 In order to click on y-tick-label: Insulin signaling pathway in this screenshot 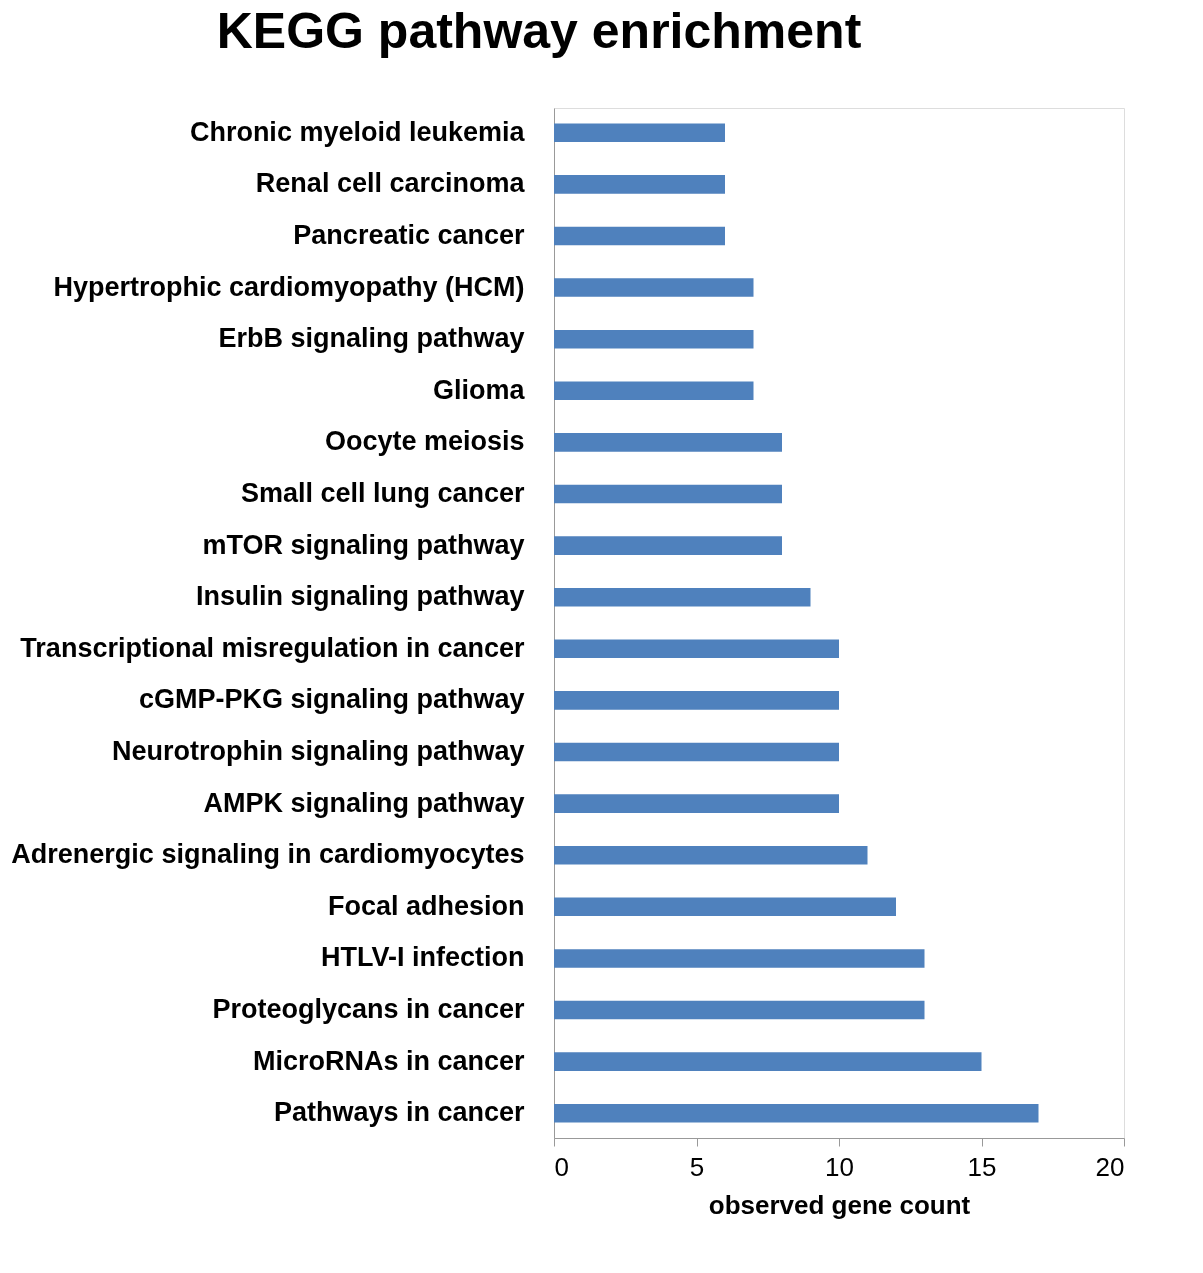, I will do `click(360, 596)`.